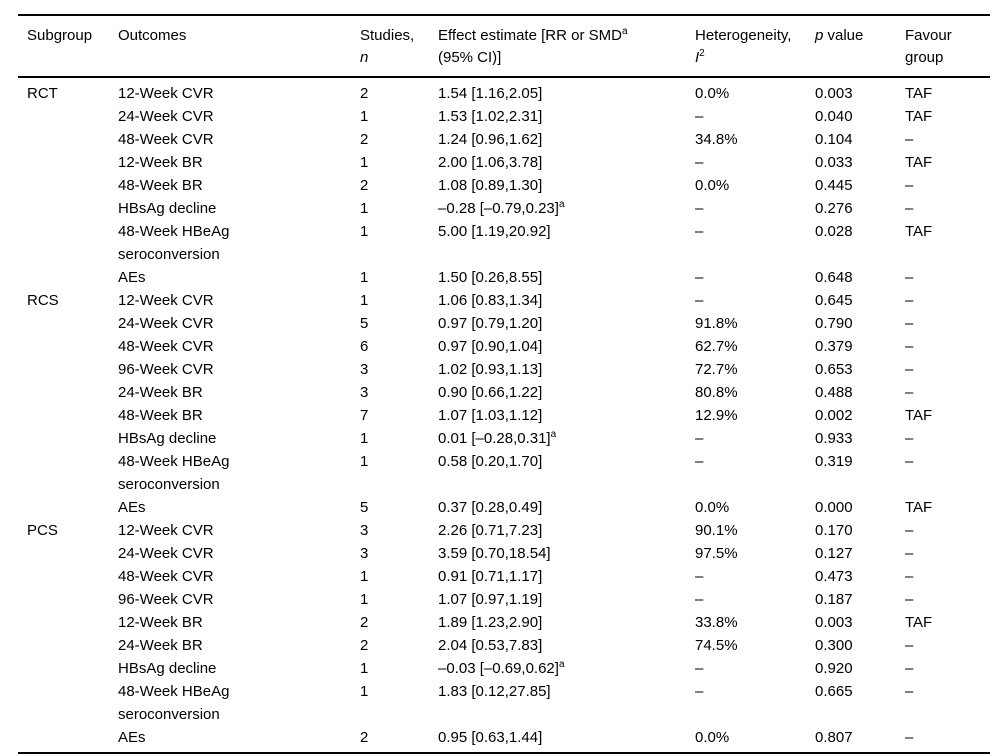 This screenshot has width=1000, height=756. Describe the element at coordinates (494, 231) in the screenshot. I see `cell-effect-estimate: 5.00 [1.19,20.92]` at that location.